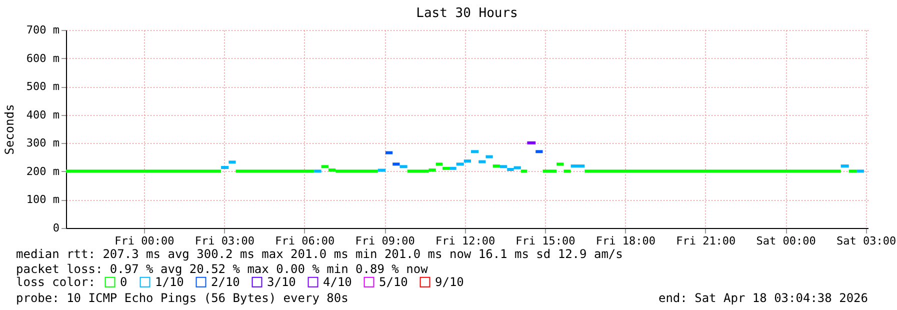 The height and width of the screenshot is (310, 897). Describe the element at coordinates (43, 30) in the screenshot. I see `y-tick-label: 700 m` at that location.